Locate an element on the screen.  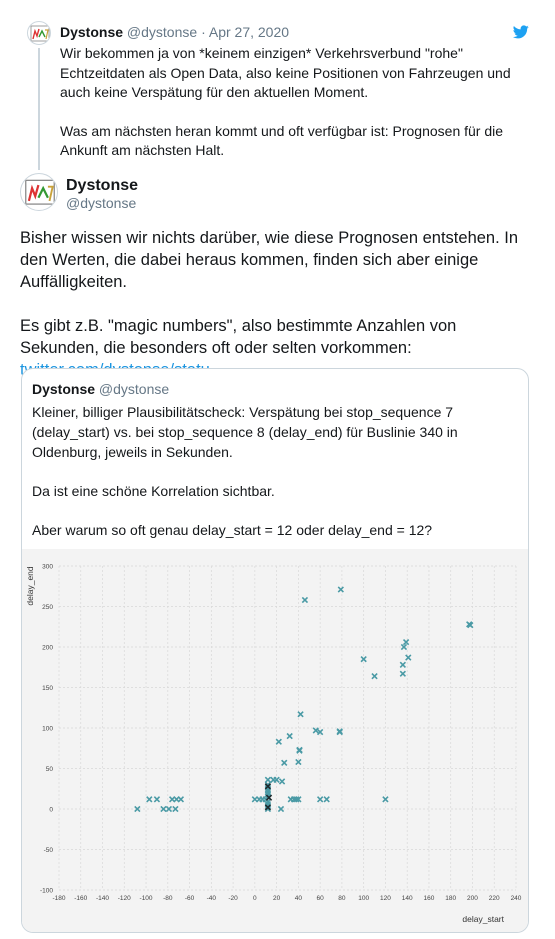
main-author-name: Dystonse is located at coordinates (102, 185).